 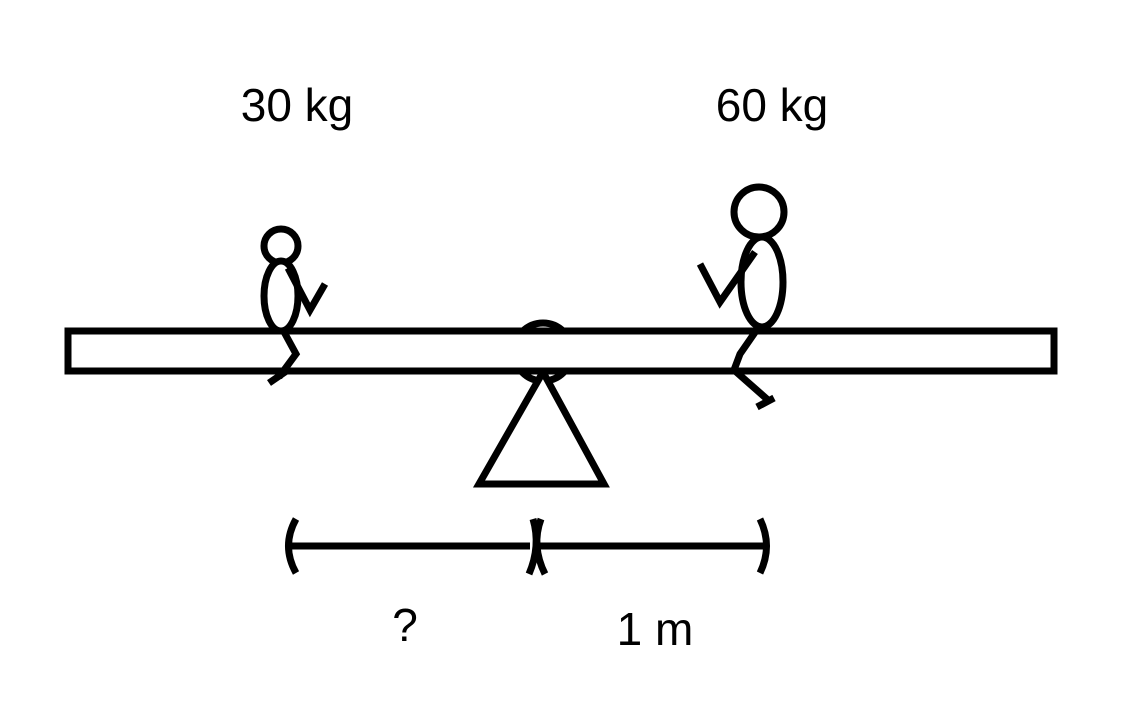 What do you see at coordinates (772, 105) in the screenshot?
I see `right-mass-label: 60 kg` at bounding box center [772, 105].